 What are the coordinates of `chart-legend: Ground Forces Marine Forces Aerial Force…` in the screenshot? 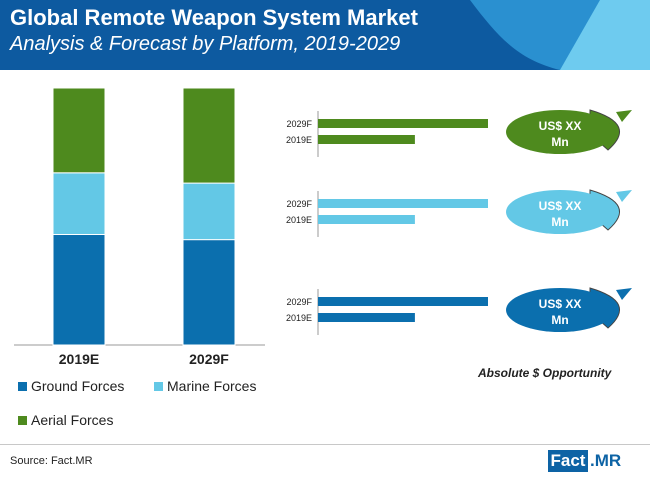 It's located at (168, 408).